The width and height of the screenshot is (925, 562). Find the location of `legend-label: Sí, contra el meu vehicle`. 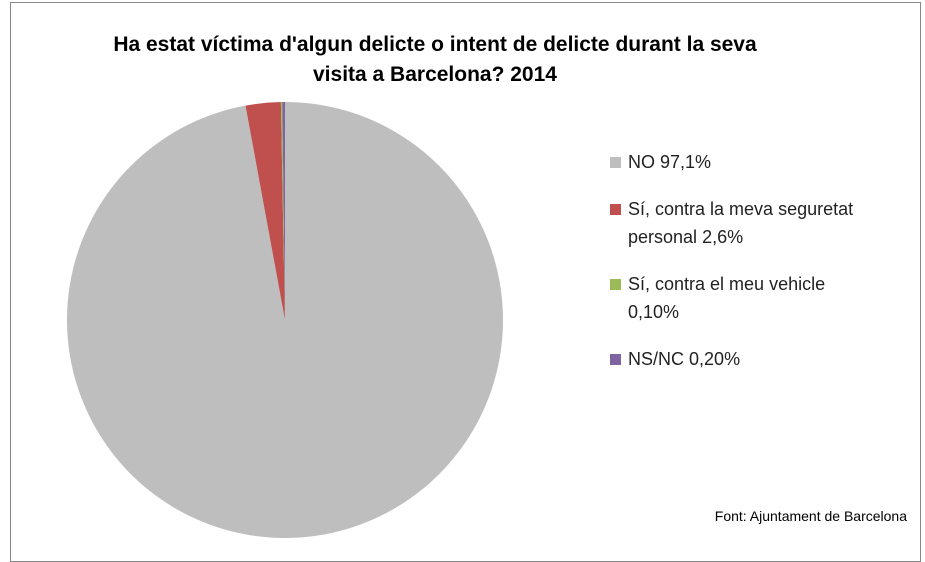

legend-label: Sí, contra el meu vehicle is located at coordinates (727, 284).